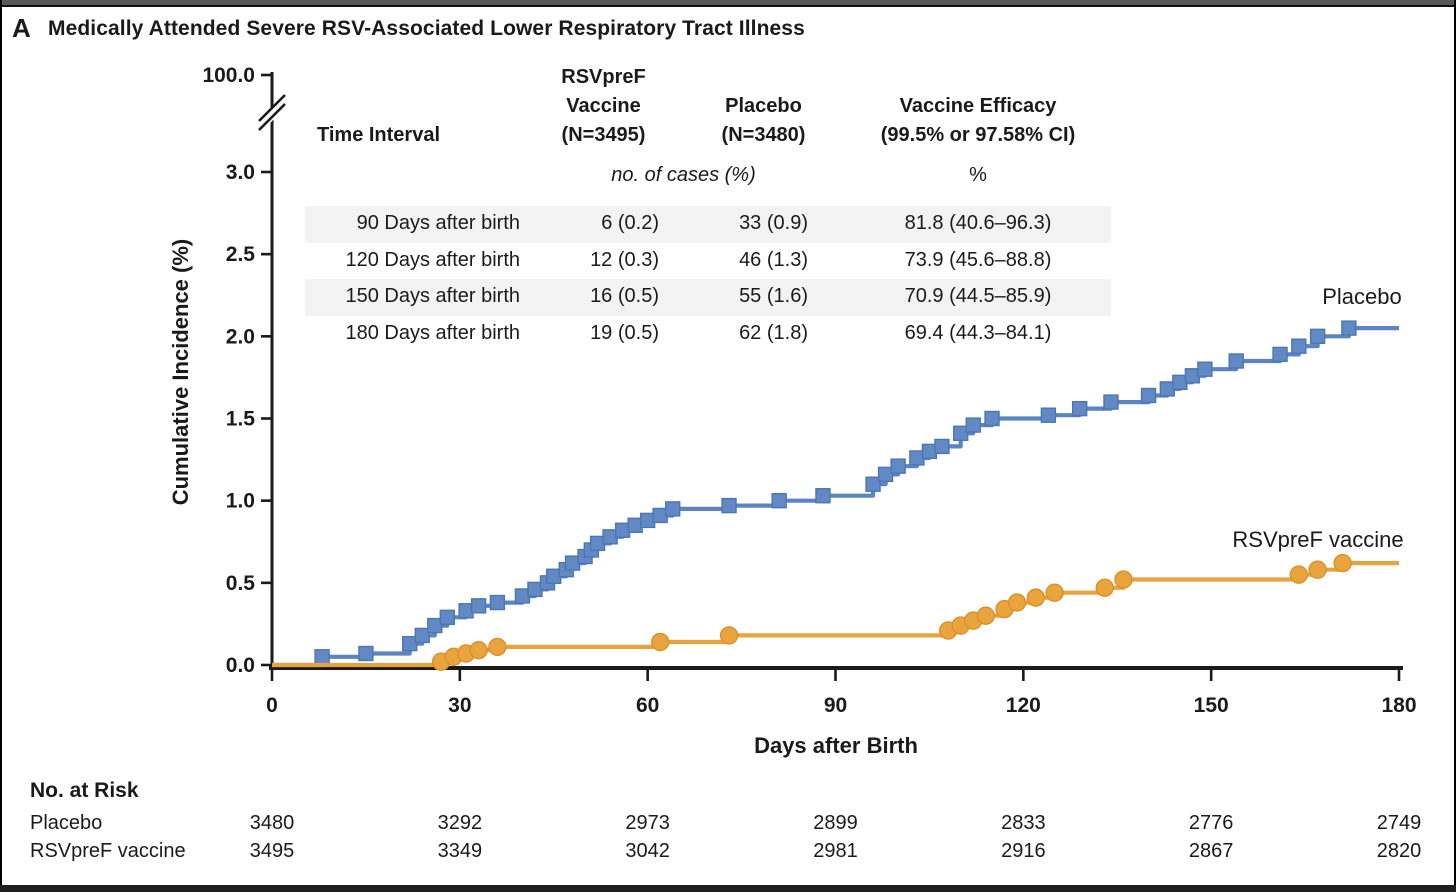  What do you see at coordinates (108, 851) in the screenshot?
I see `risk-row-label: RSVpreF vaccine` at bounding box center [108, 851].